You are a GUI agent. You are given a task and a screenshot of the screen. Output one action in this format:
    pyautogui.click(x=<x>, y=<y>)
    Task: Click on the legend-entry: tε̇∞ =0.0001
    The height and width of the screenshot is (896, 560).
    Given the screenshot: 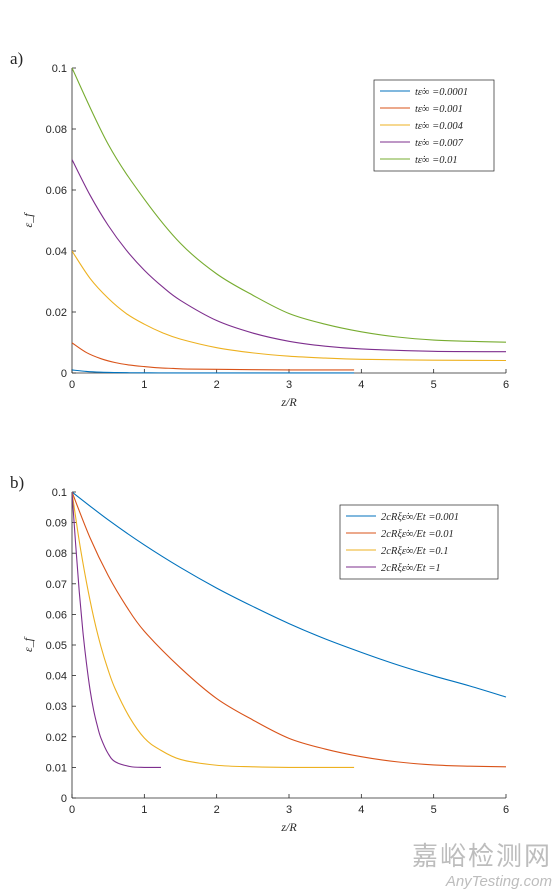 What is the action you would take?
    pyautogui.click(x=441, y=92)
    